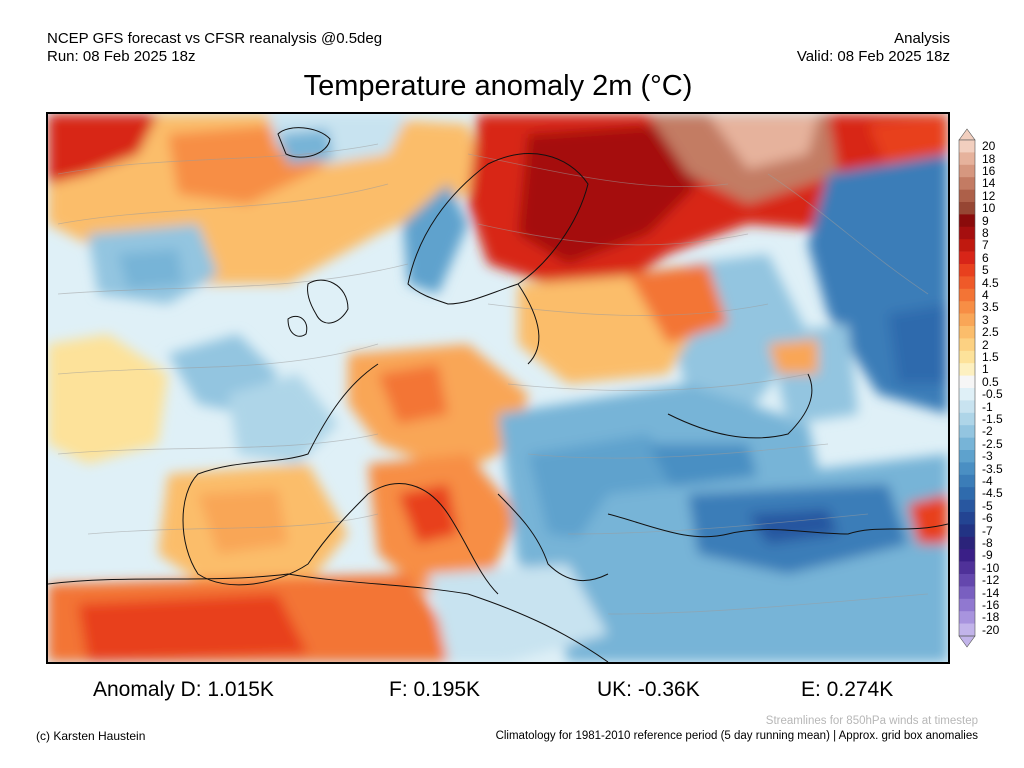 The height and width of the screenshot is (768, 1024). Describe the element at coordinates (989, 146) in the screenshot. I see `colorbar-label: 20` at that location.